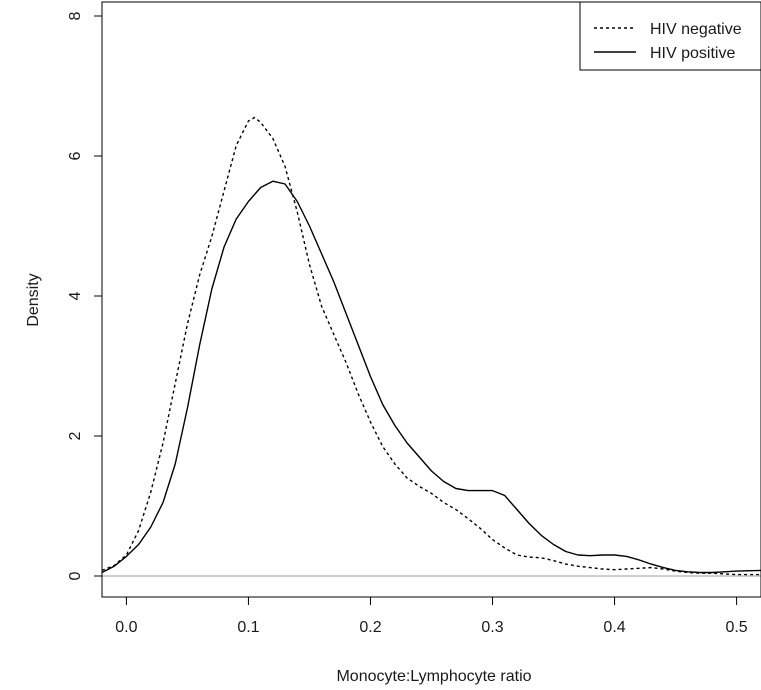 The image size is (761, 690). What do you see at coordinates (248, 627) in the screenshot?
I see `x-tick-label: 0.1` at bounding box center [248, 627].